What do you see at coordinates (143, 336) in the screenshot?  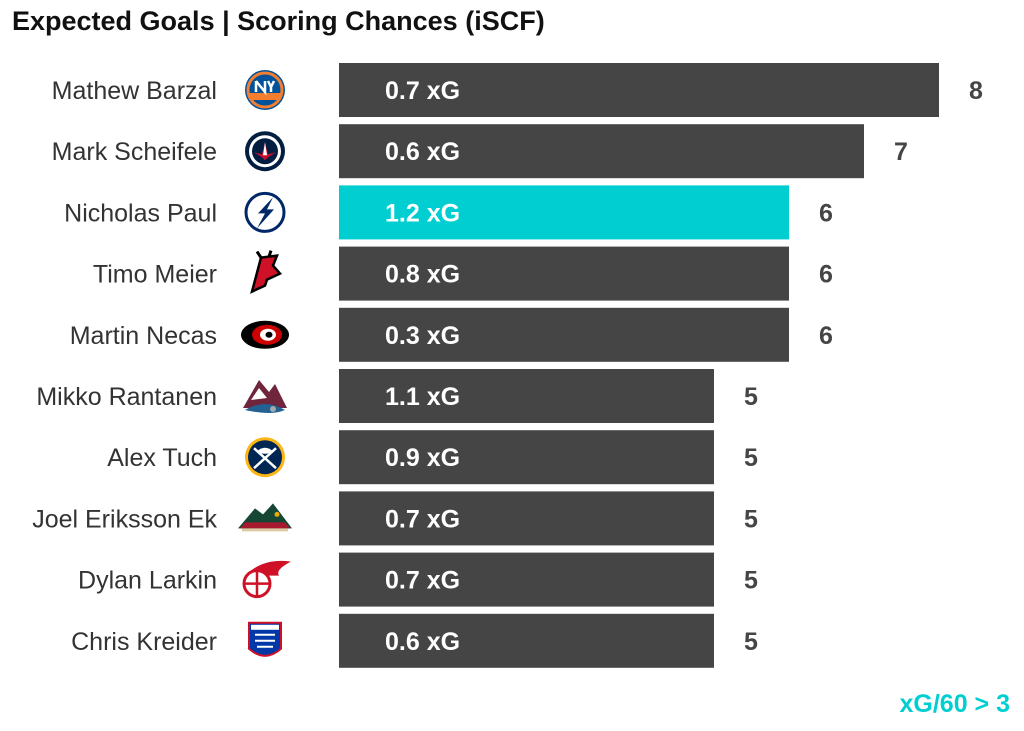 I see `player-label: Martin Necas` at bounding box center [143, 336].